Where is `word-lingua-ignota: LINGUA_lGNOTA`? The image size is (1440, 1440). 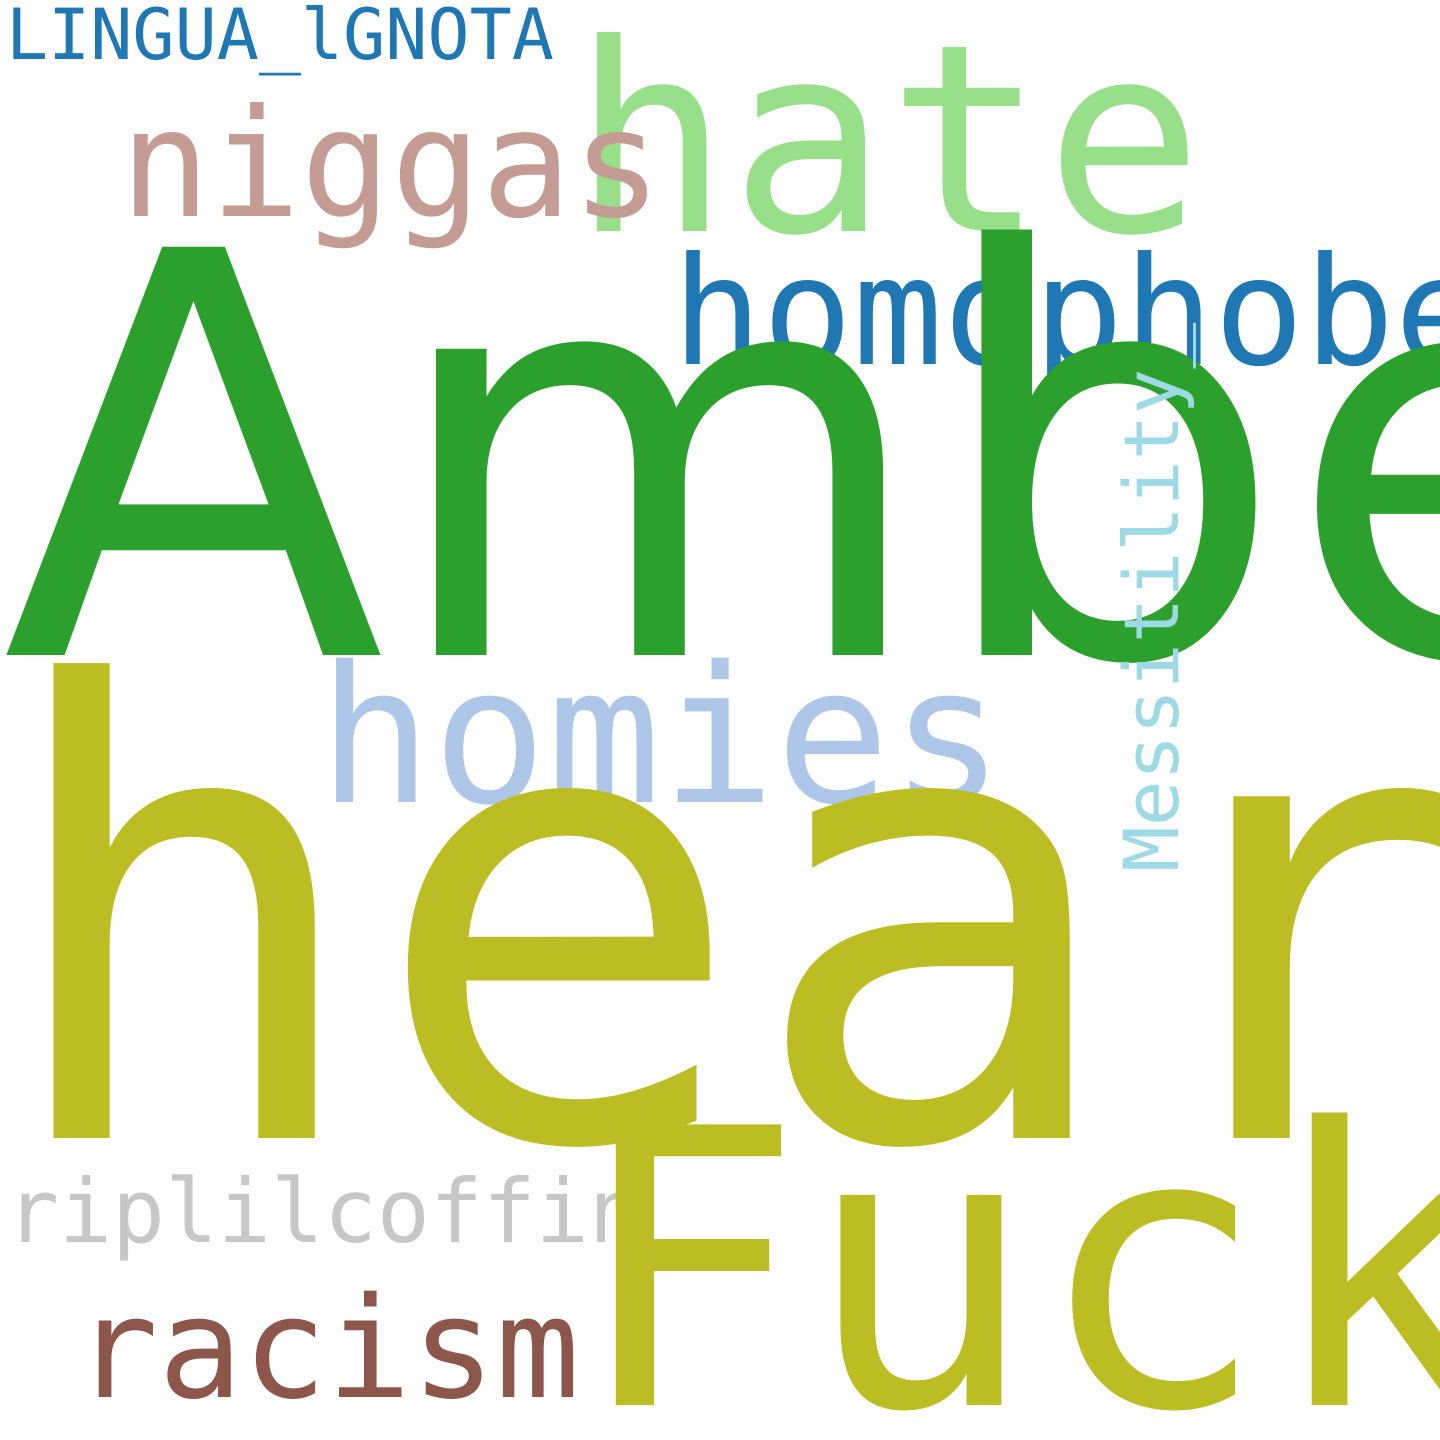
word-lingua-ignota: LINGUA_lGNOTA is located at coordinates (280, 38).